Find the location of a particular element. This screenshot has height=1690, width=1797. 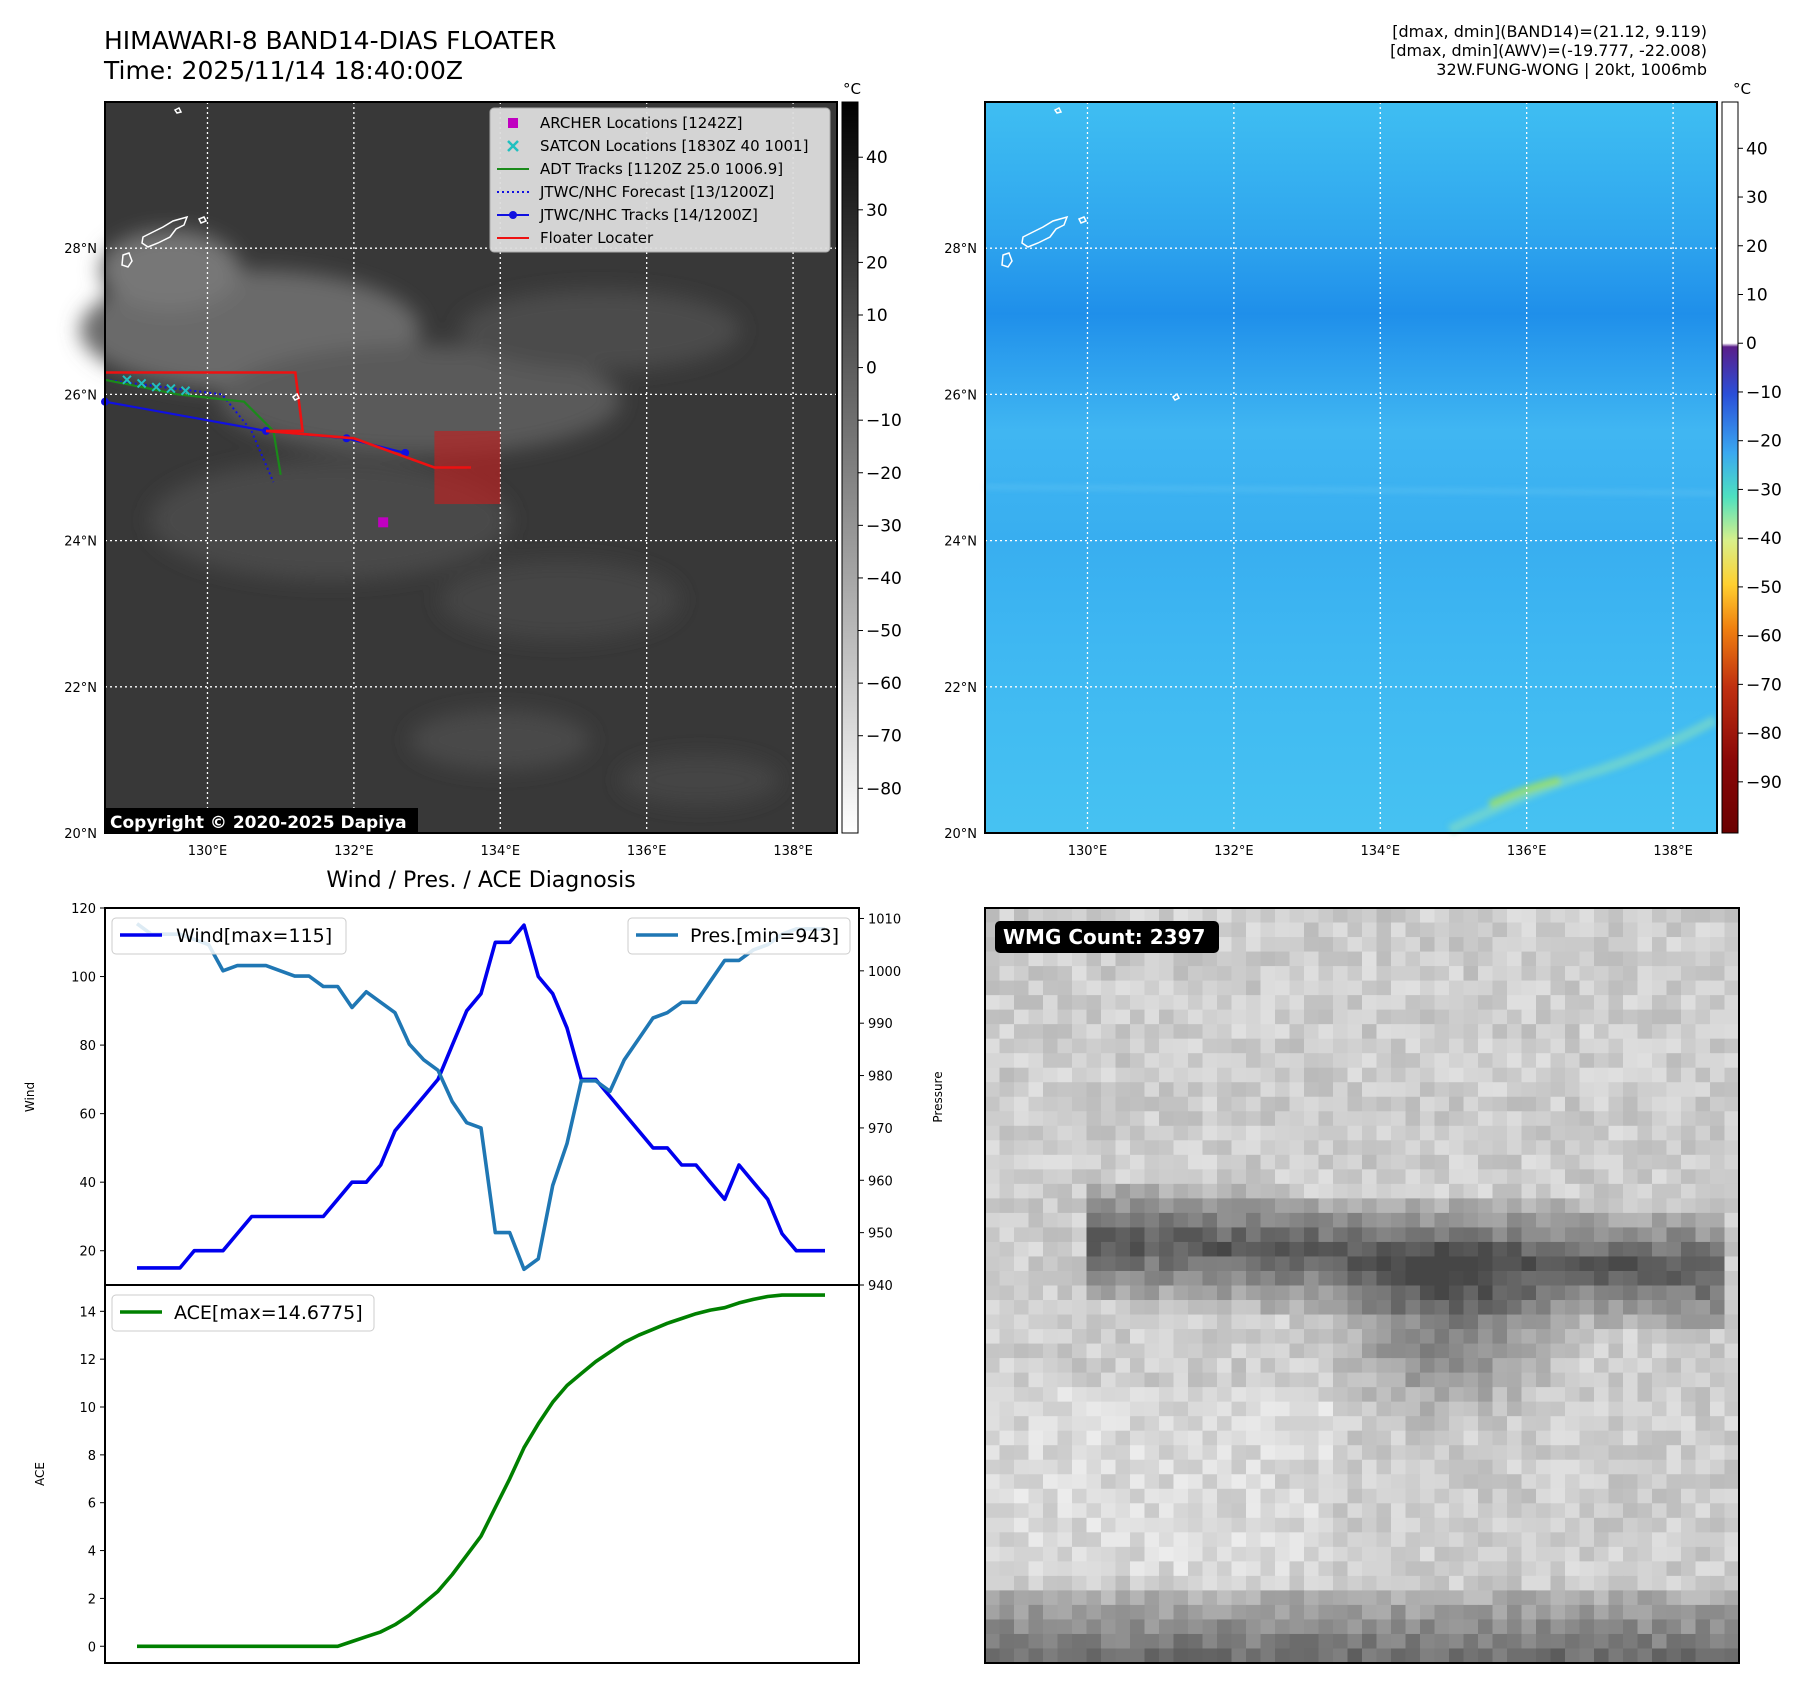

band14-colorbar-tick-label: −60 is located at coordinates (884, 684).